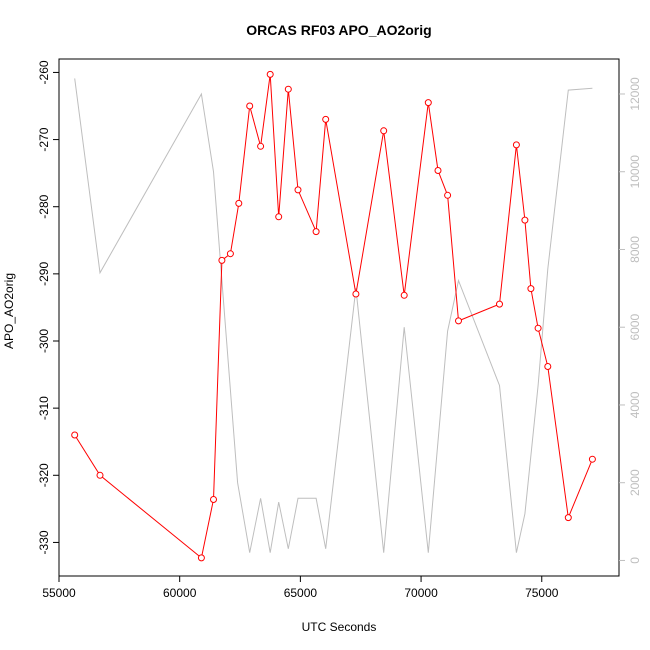 The width and height of the screenshot is (650, 650). What do you see at coordinates (421, 593) in the screenshot?
I see `x-tick-label: 70000` at bounding box center [421, 593].